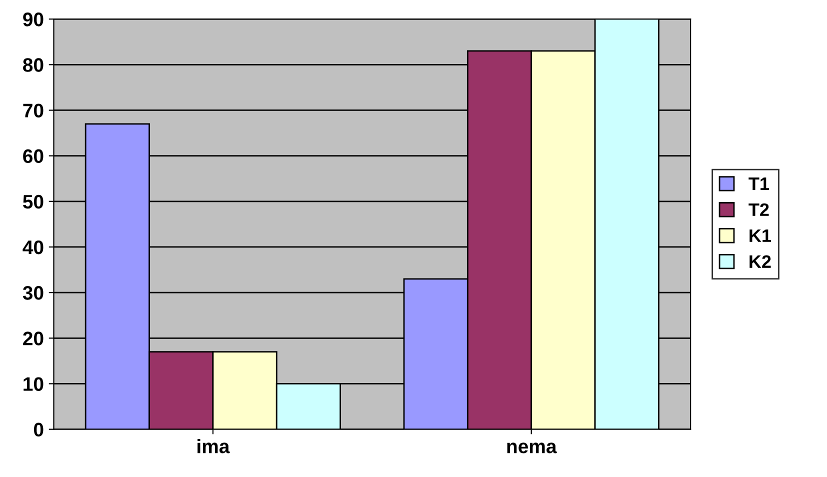 The width and height of the screenshot is (827, 477). I want to click on legend-label: K1, so click(760, 235).